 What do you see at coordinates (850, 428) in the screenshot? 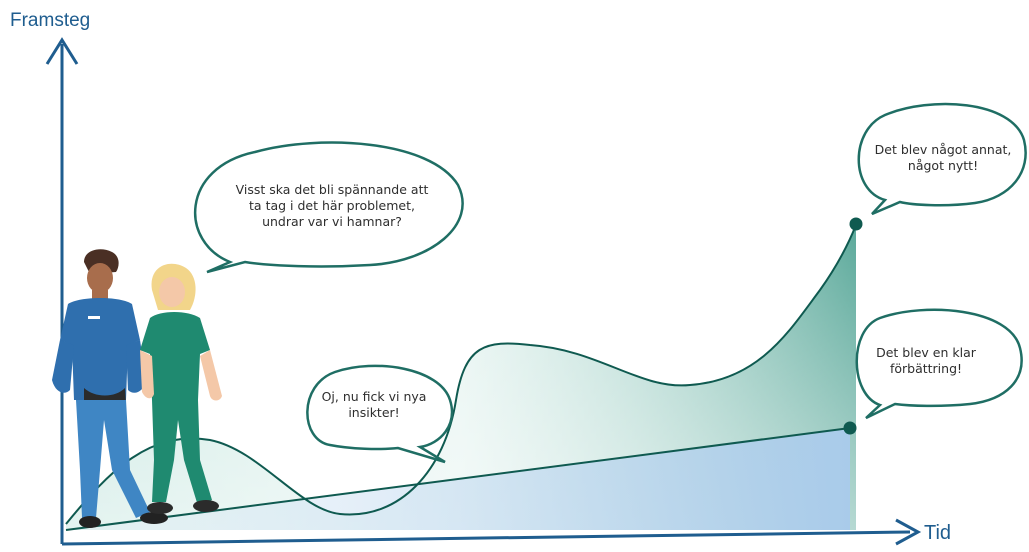
I see `improvement-marker` at bounding box center [850, 428].